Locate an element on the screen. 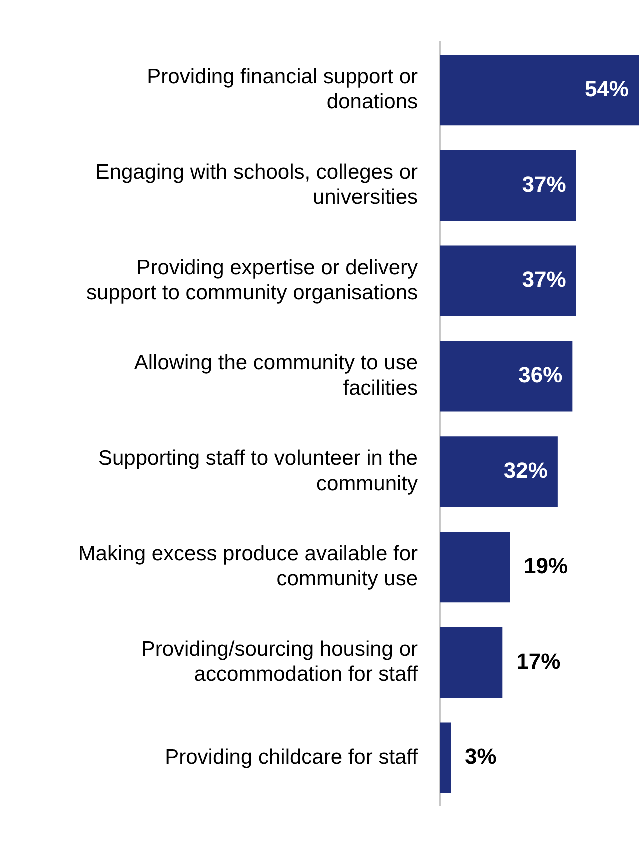  y-tick-label: Supporting staff to volunteer in the community is located at coordinates (258, 471).